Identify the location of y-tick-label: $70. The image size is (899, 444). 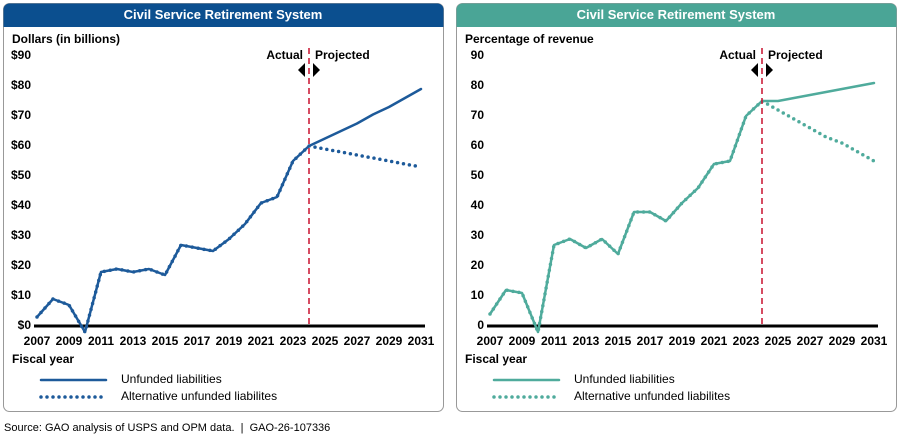
(21, 115).